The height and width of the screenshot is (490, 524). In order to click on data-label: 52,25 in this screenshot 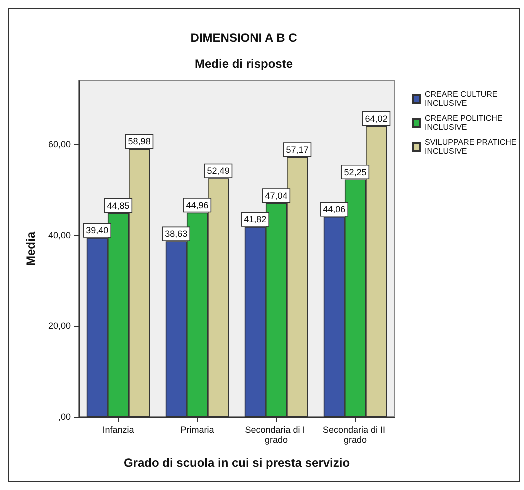, I will do `click(355, 172)`.